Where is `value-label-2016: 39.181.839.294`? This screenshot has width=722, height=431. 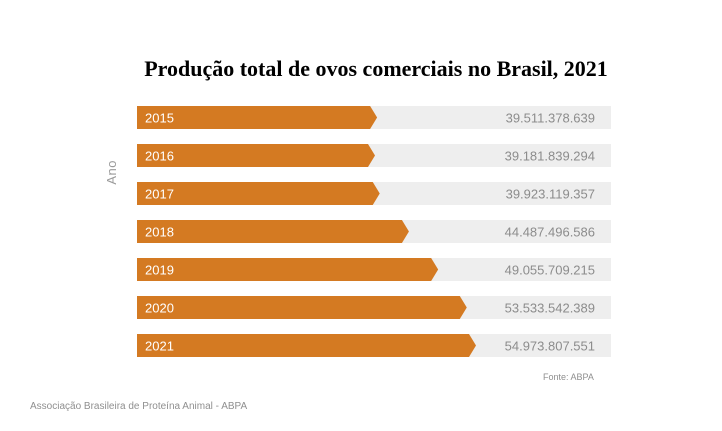
value-label-2016: 39.181.839.294 is located at coordinates (550, 156).